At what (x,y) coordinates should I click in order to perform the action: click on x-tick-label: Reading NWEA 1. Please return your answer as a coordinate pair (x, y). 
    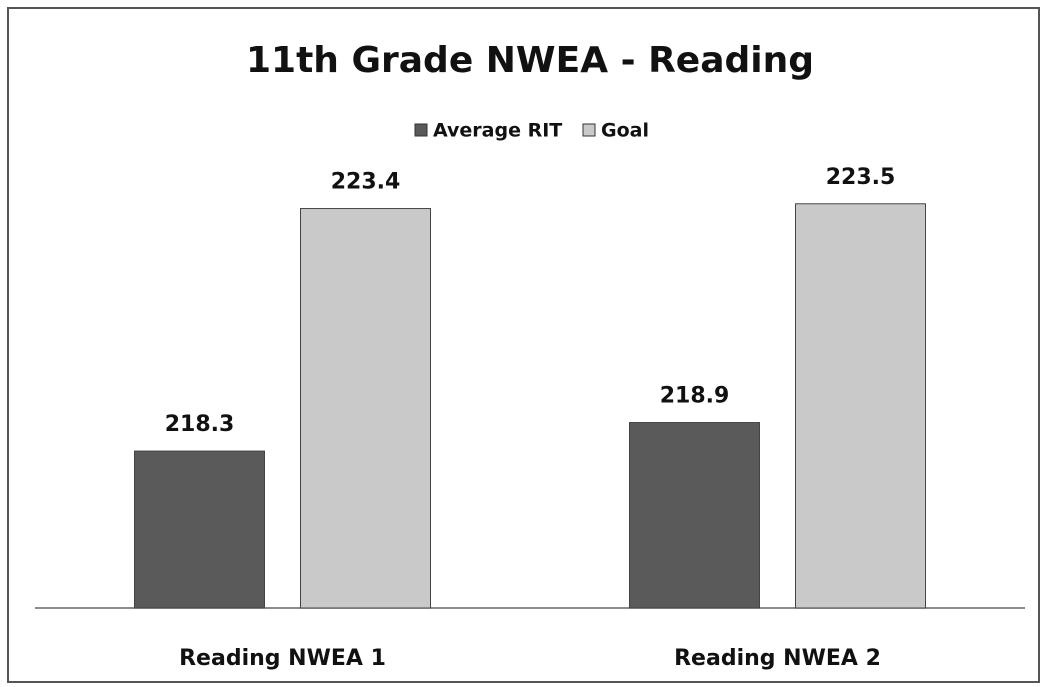
    Looking at the image, I should click on (282, 658).